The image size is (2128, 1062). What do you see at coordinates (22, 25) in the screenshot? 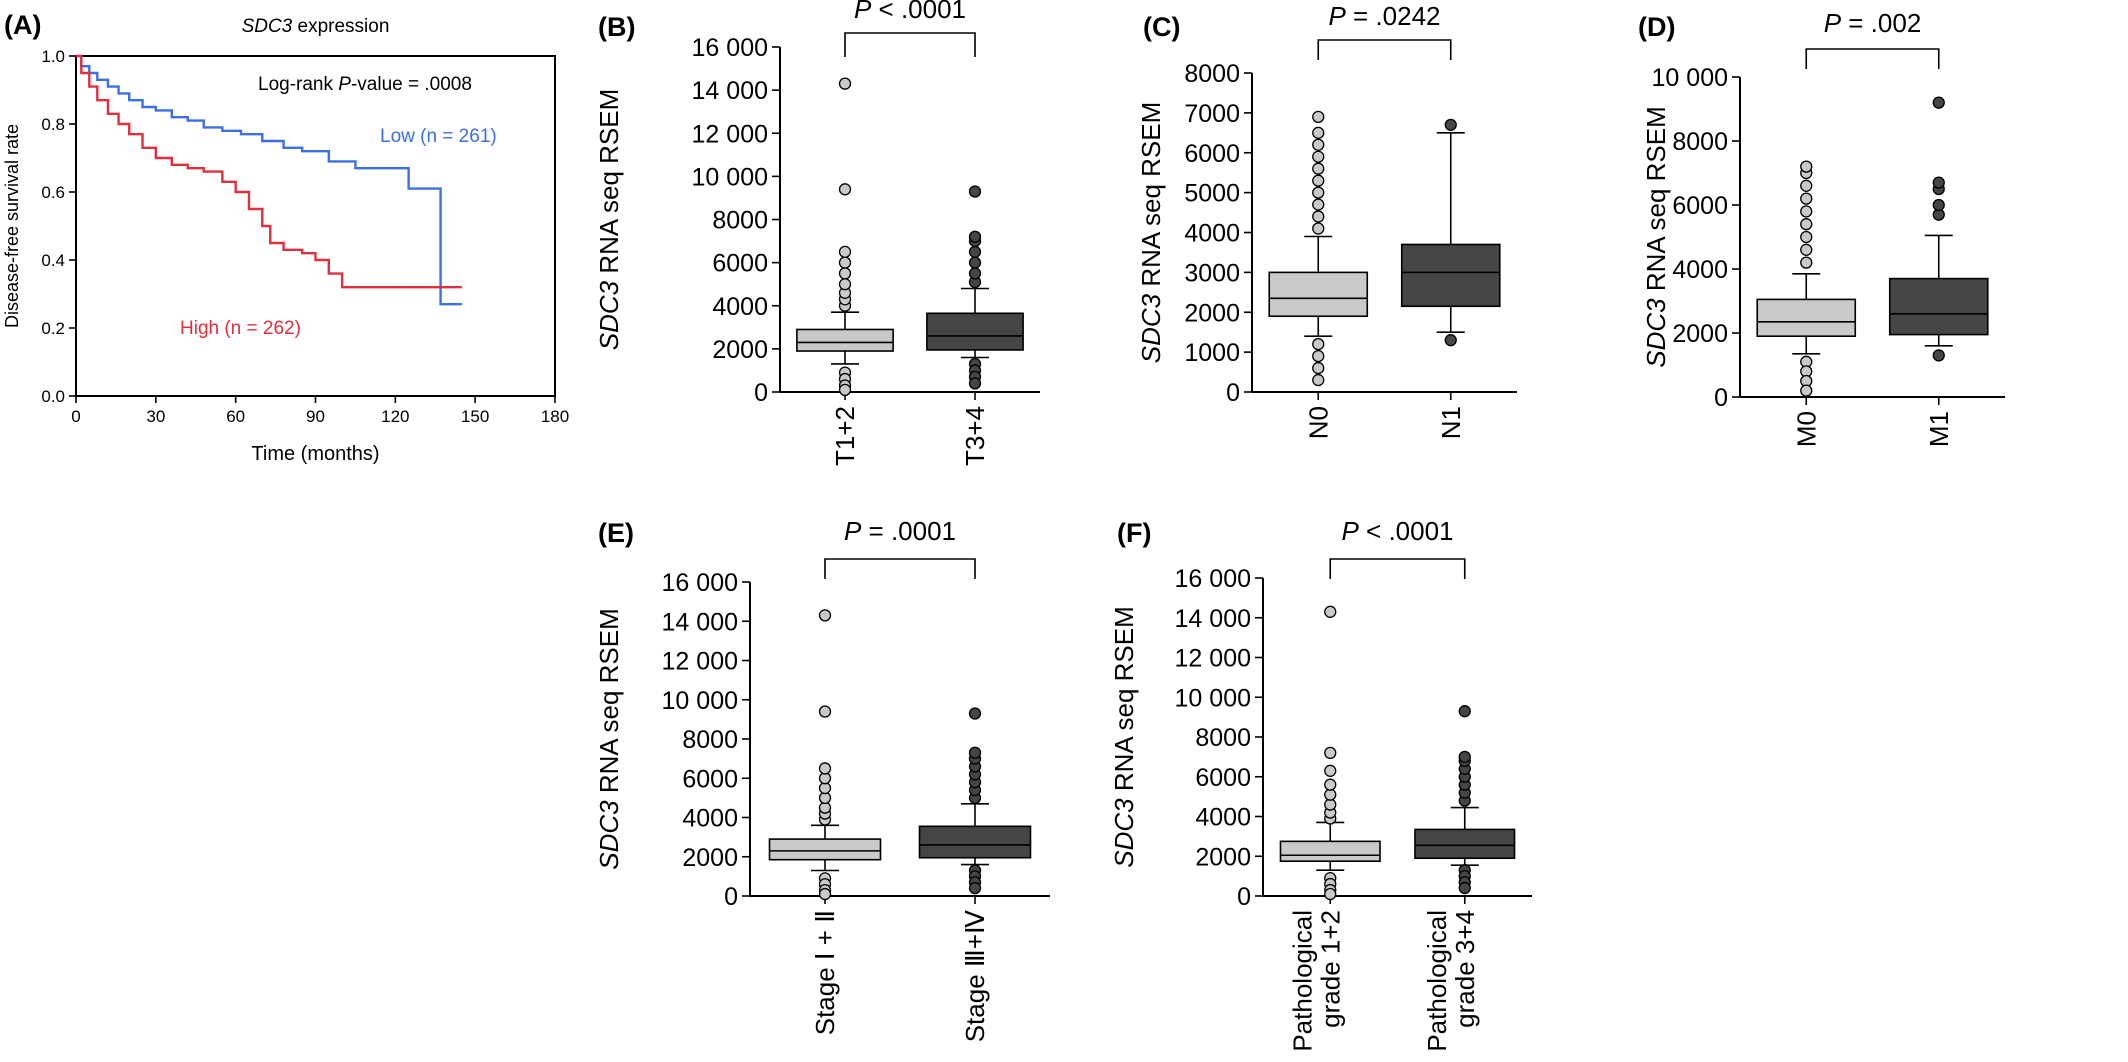
I see `panel-label: (A)` at bounding box center [22, 25].